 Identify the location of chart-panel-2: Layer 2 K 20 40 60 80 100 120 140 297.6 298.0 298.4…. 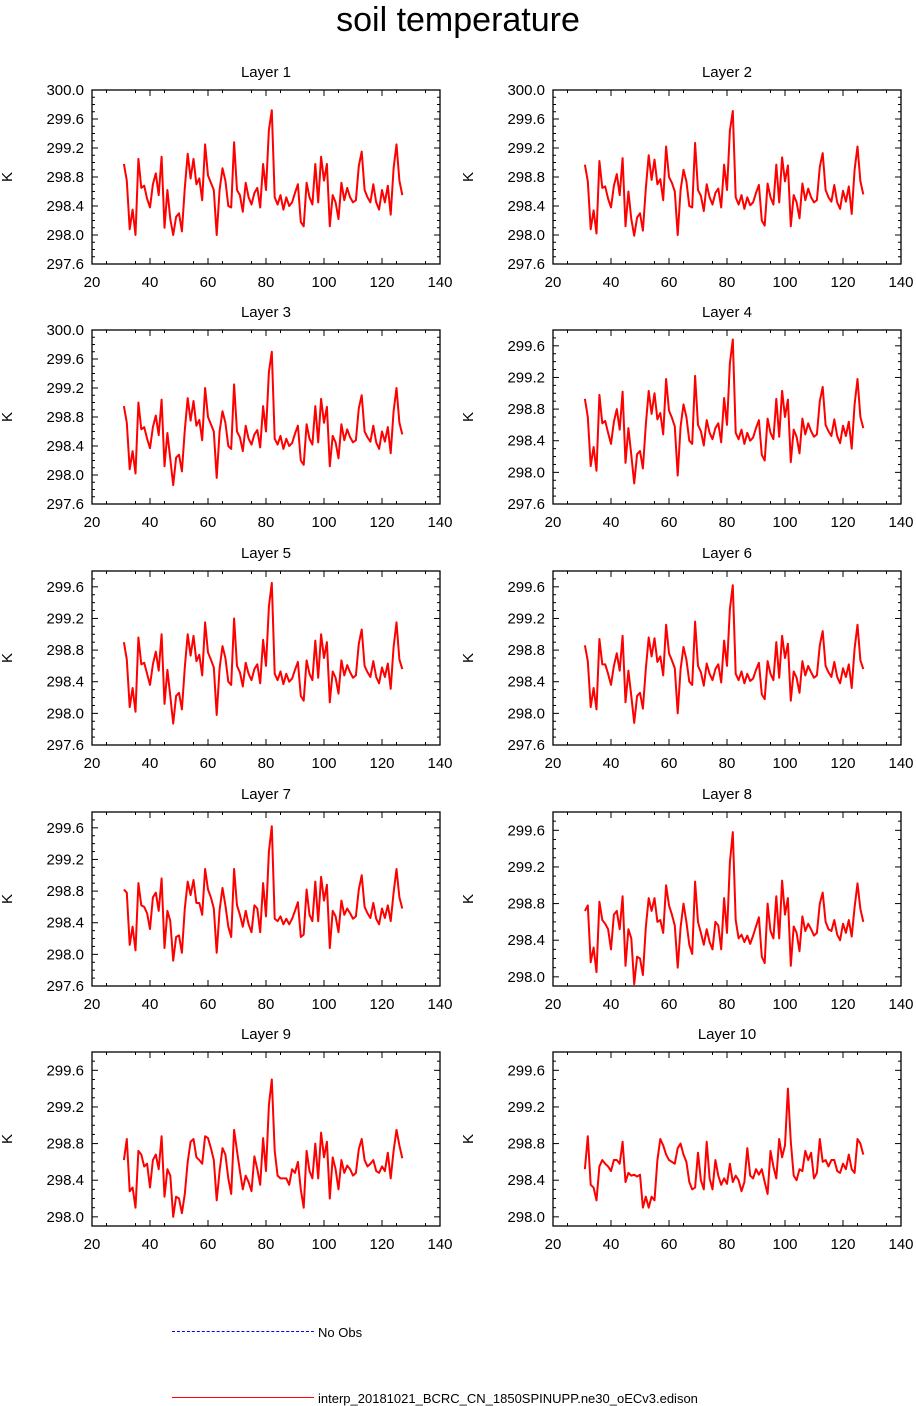
(687, 177).